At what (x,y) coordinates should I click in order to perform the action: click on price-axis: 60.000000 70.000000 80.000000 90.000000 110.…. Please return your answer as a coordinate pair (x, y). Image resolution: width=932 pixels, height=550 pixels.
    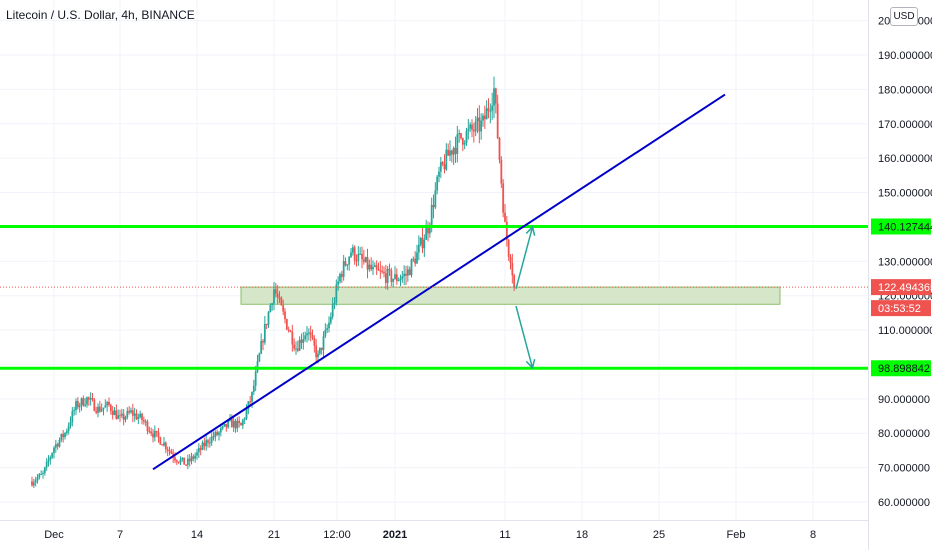
    Looking at the image, I should click on (905, 262).